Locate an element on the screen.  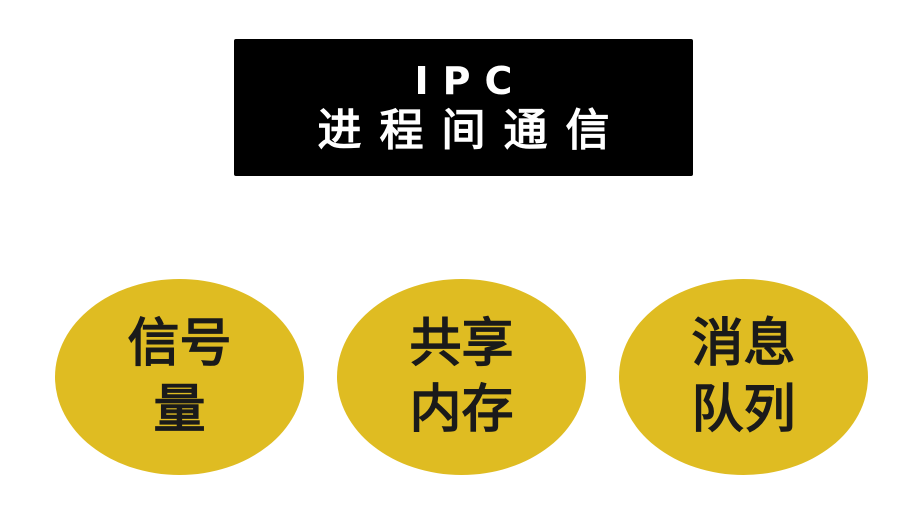
ellipse-label-semaphore: 信号量 is located at coordinates (179, 377).